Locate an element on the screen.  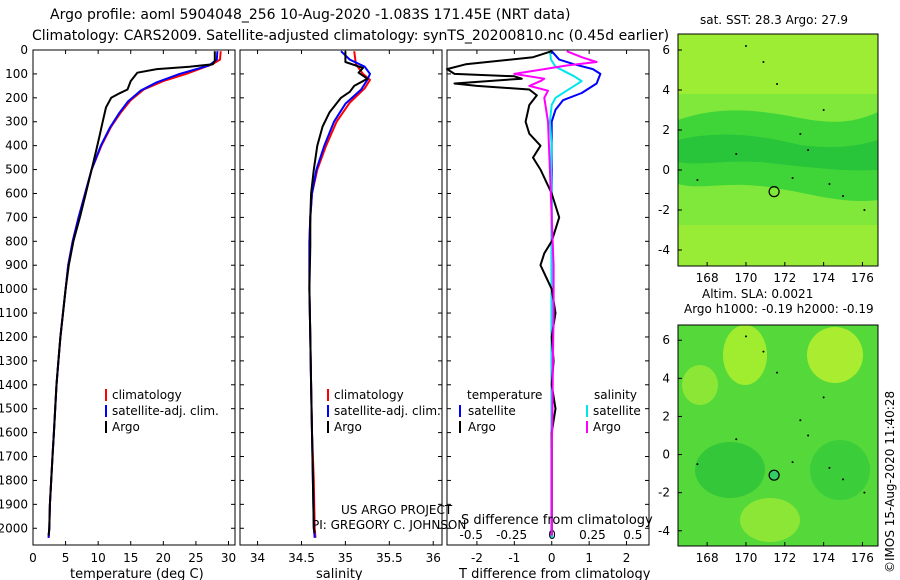
map-y-tick-label: 6 is located at coordinates (666, 340).